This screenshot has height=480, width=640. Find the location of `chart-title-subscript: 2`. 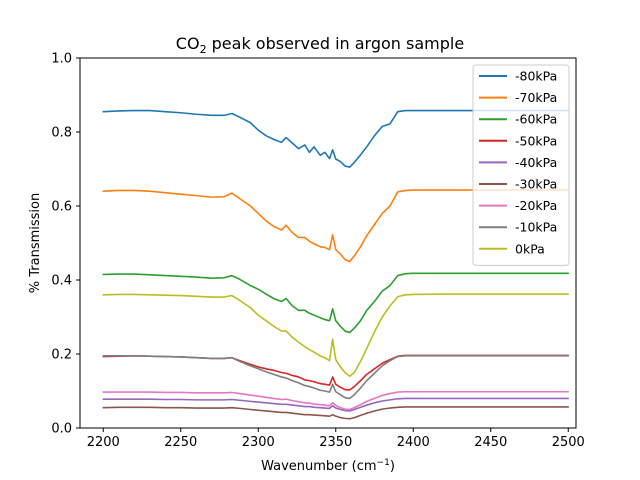

chart-title-subscript: 2 is located at coordinates (203, 49).